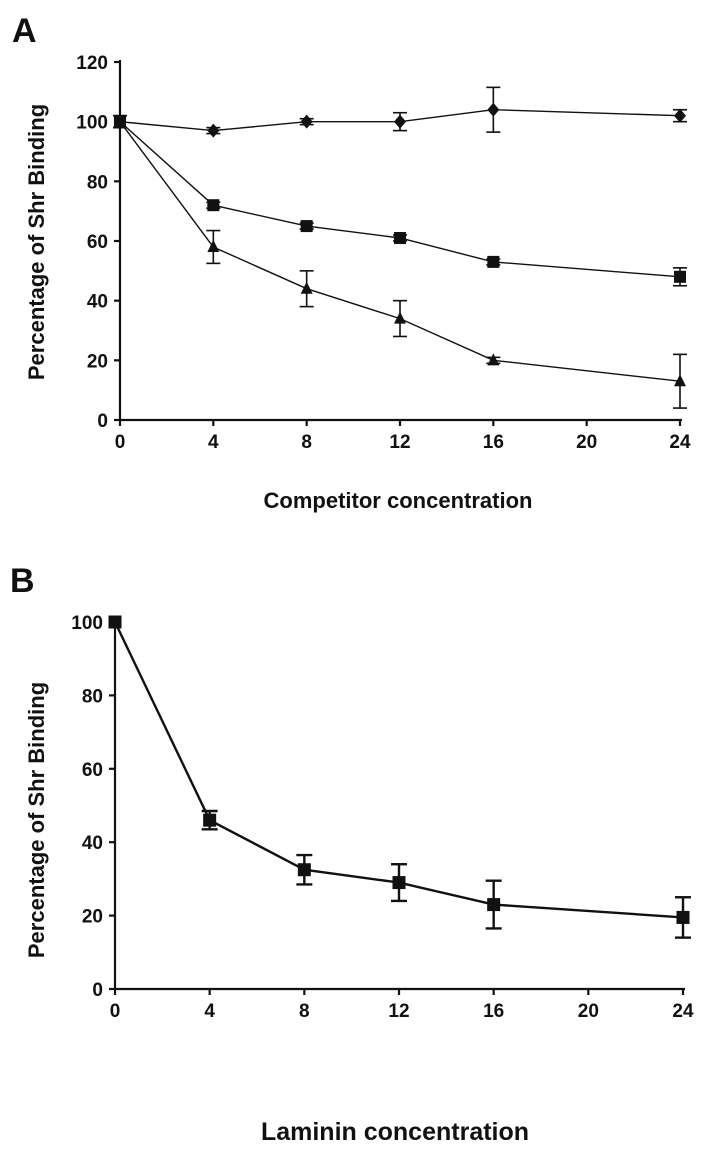 The width and height of the screenshot is (704, 1149). What do you see at coordinates (22, 581) in the screenshot?
I see `panel-label-b: B` at bounding box center [22, 581].